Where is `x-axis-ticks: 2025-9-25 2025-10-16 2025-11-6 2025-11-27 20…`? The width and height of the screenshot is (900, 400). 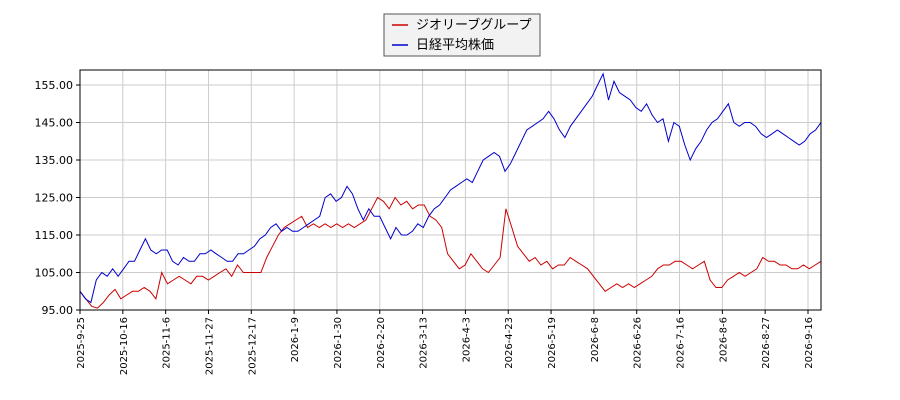 x-axis-ticks: 2025-9-25 2025-10-16 2025-11-6 2025-11-27 20… is located at coordinates (445, 342).